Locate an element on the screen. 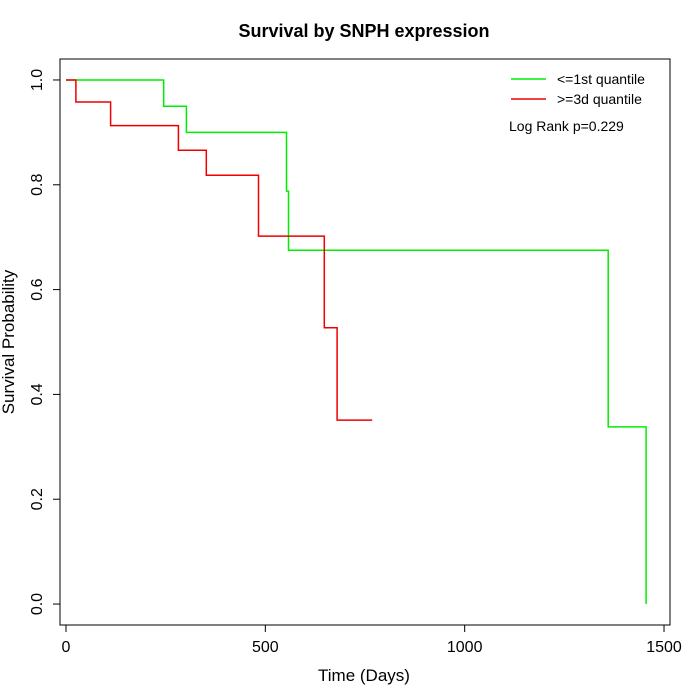 This screenshot has width=700, height=700. x-tick-label: 1000 is located at coordinates (465, 647).